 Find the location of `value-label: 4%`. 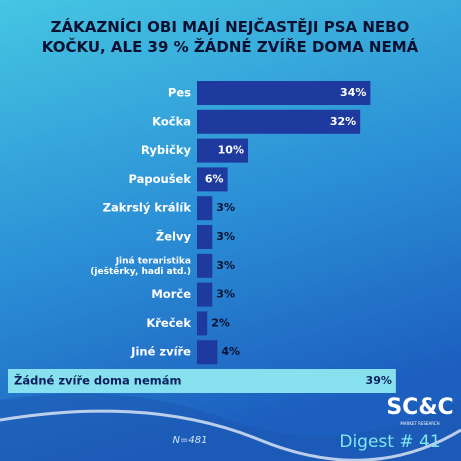

value-label: 4% is located at coordinates (230, 351).